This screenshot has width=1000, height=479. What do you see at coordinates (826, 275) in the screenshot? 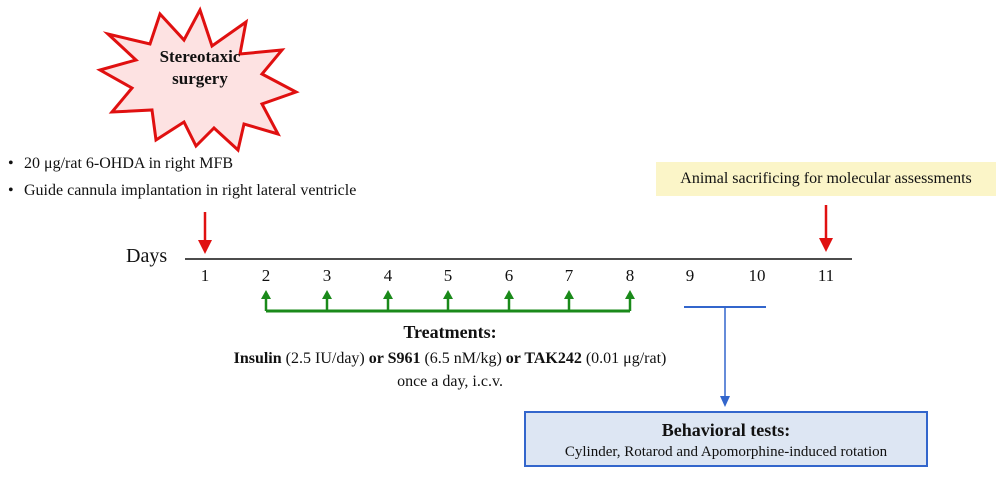
I see `day-label: 11` at bounding box center [826, 275].